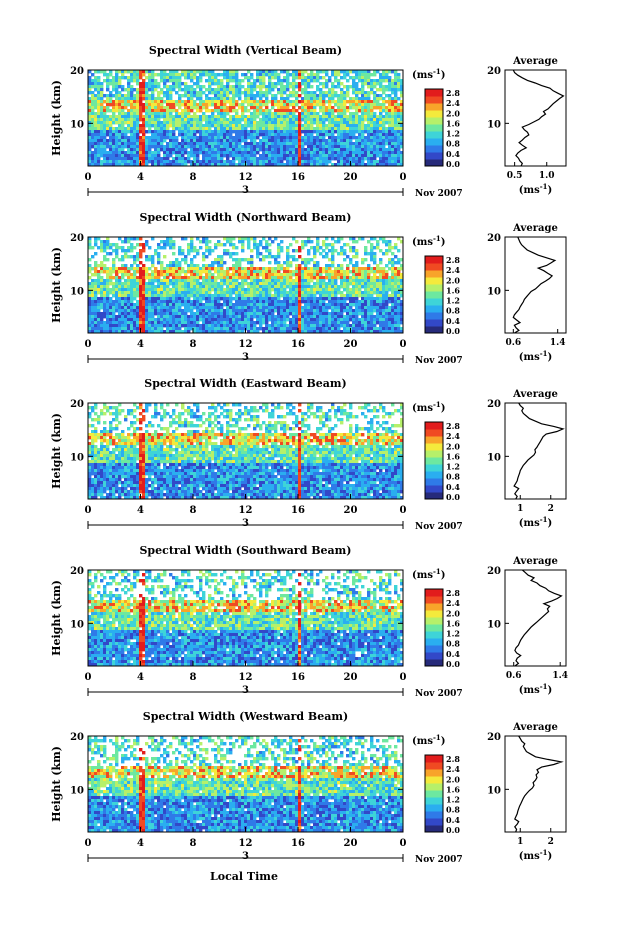  What do you see at coordinates (513, 343) in the screenshot?
I see `profile-x-tick-label: 0.6` at bounding box center [513, 343].